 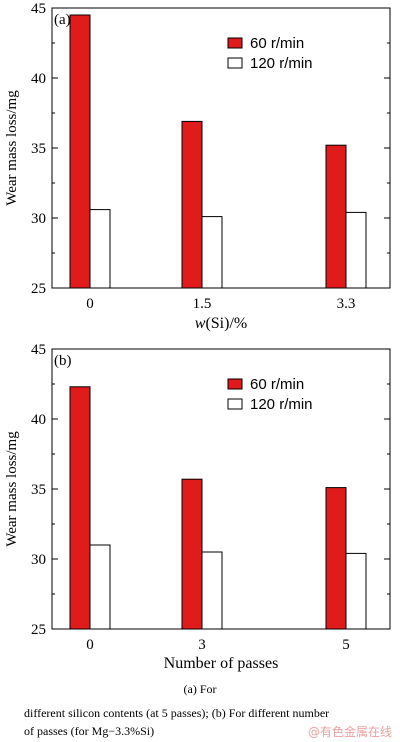 I want to click on x-tick-label: 1.5, so click(x=202, y=304).